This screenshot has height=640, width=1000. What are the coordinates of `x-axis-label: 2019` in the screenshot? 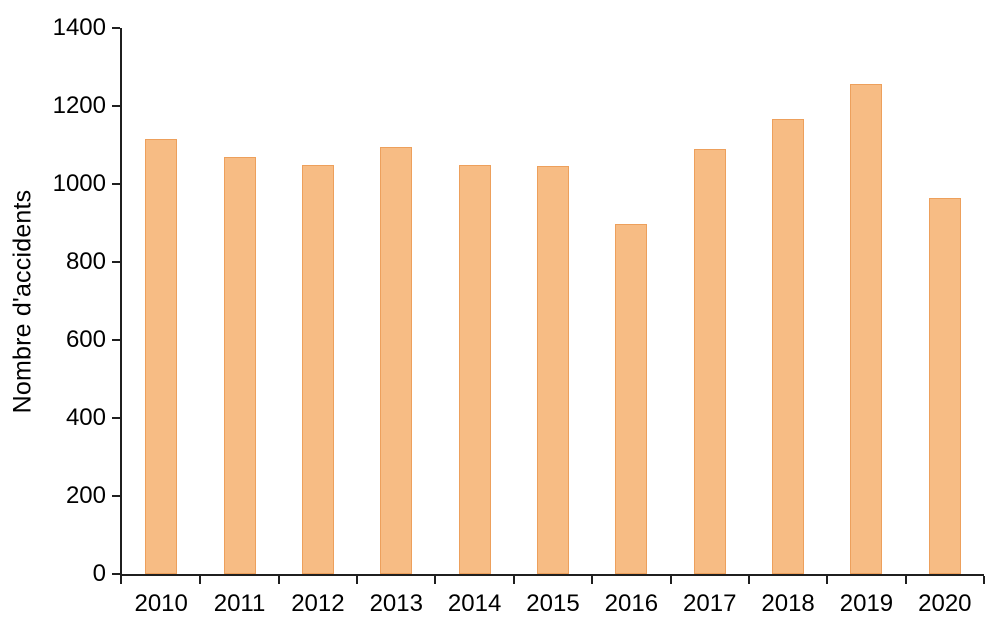 It's located at (866, 603).